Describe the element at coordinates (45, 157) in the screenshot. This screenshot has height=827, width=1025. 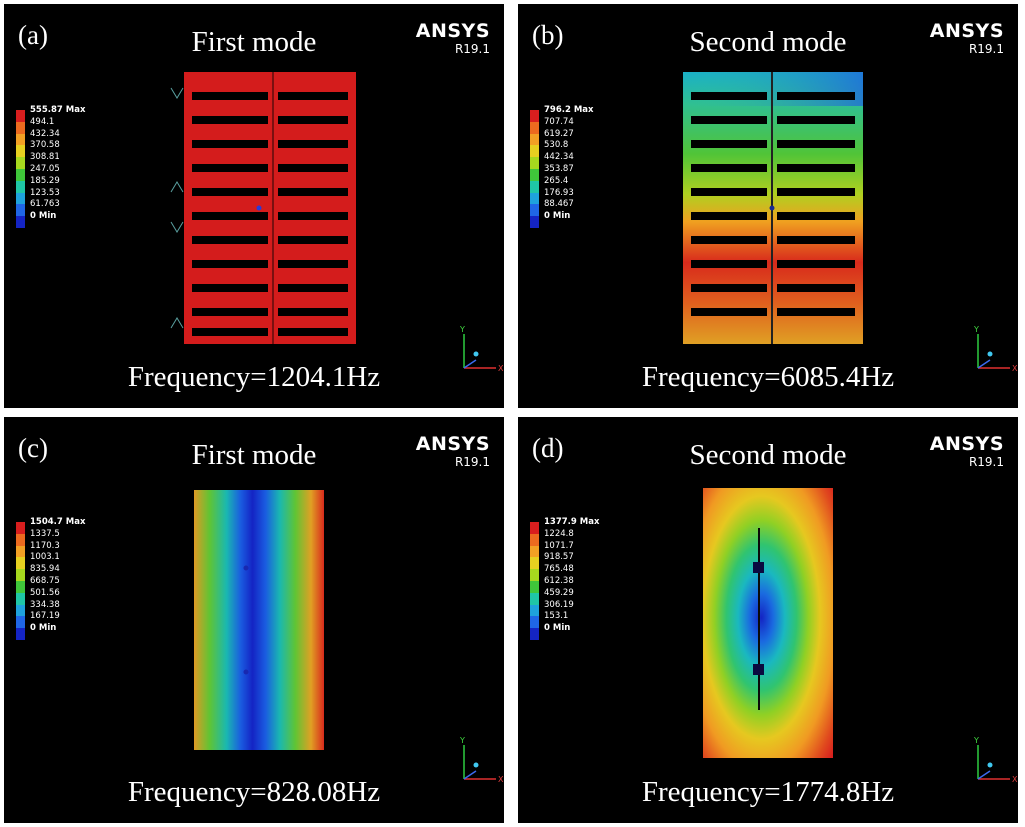
I see `legend-value: 308.81` at that location.